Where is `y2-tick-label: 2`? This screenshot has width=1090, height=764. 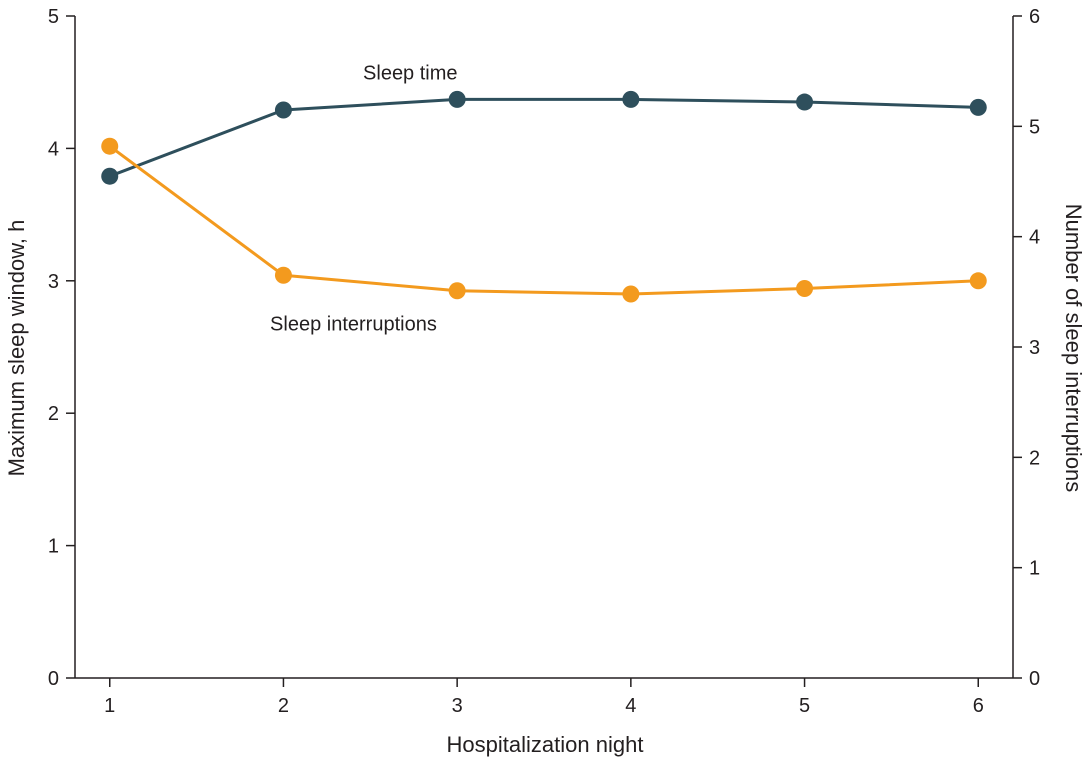
y2-tick-label: 2 is located at coordinates (1034, 458).